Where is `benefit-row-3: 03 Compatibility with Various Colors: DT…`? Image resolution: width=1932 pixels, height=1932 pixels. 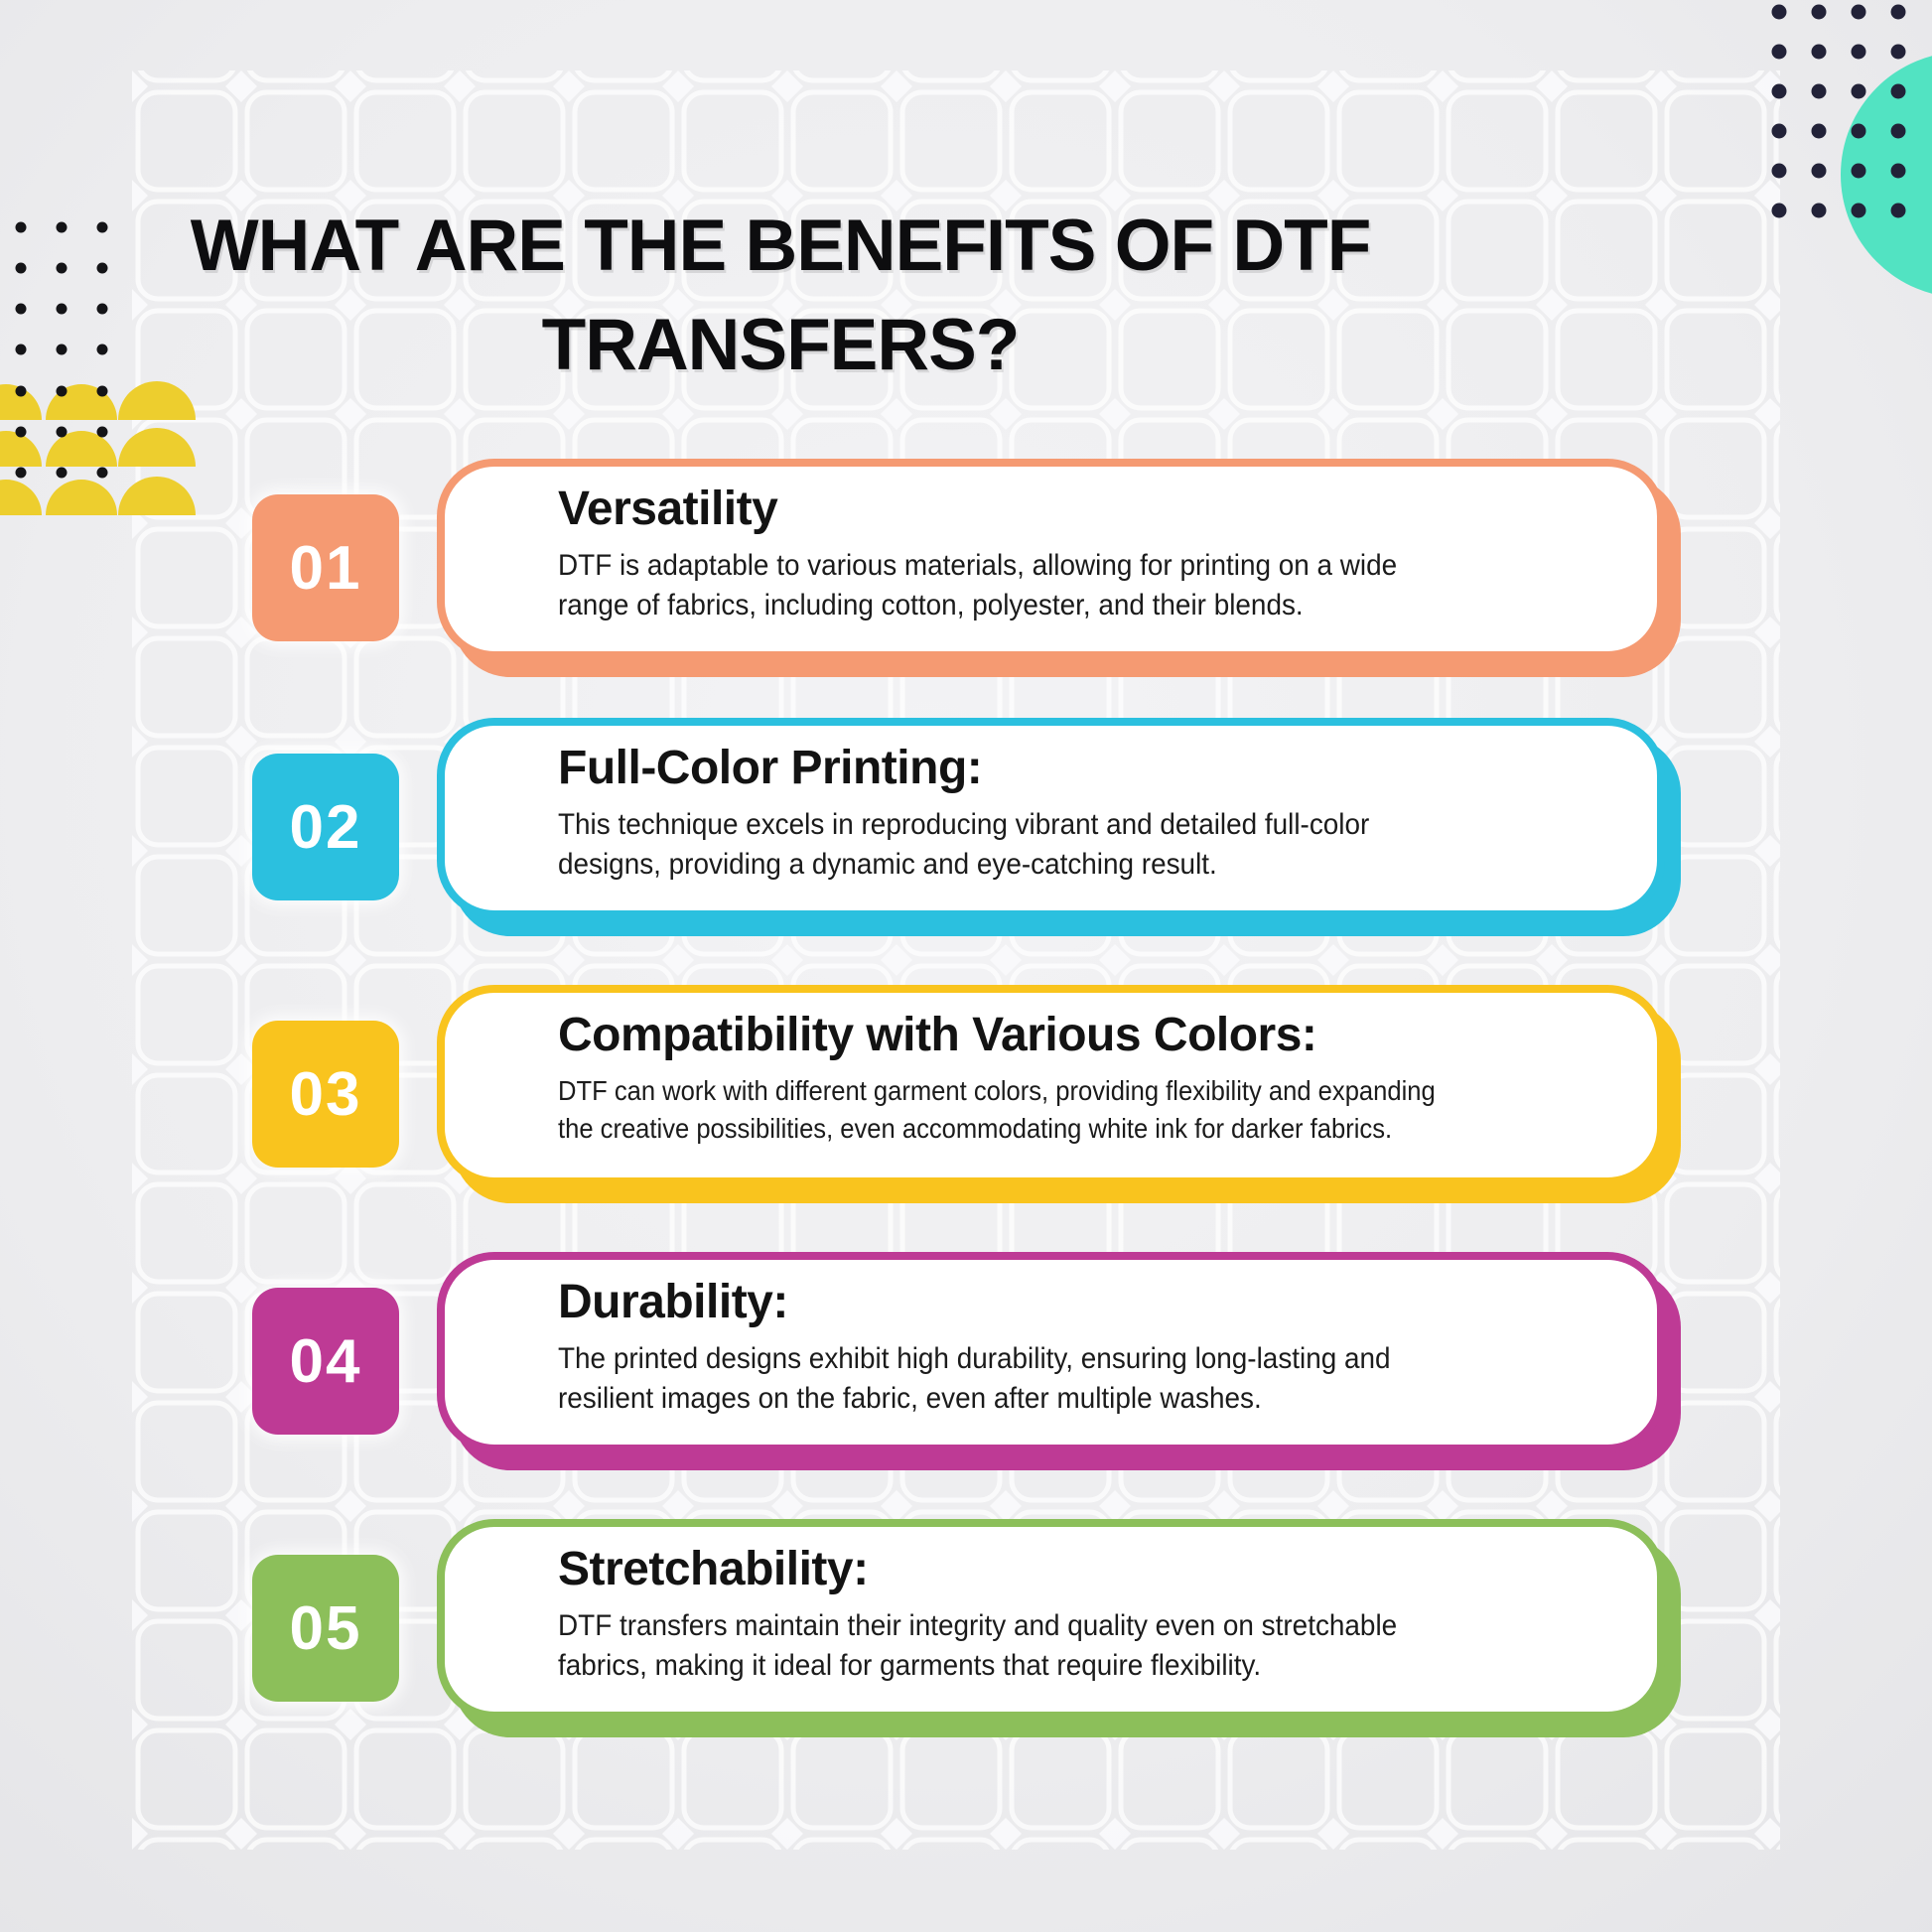
benefit-row-3: 03 Compatibility with Various Colors: DT… is located at coordinates (966, 1089).